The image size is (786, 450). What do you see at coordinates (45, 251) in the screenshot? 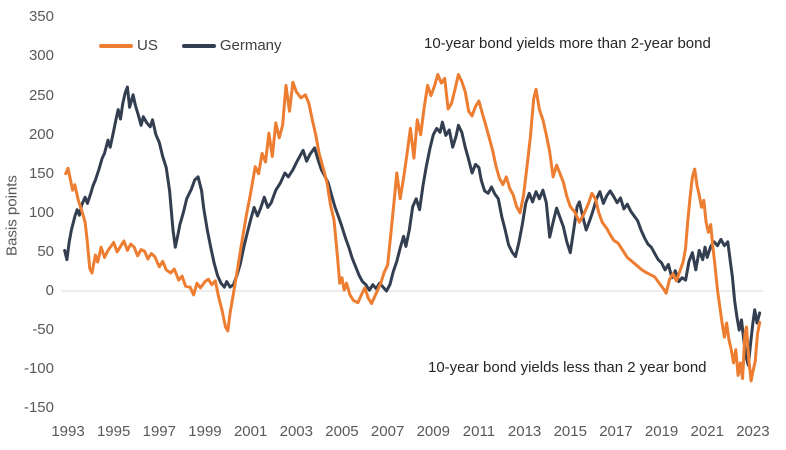
I see `y-tick-label: 50` at bounding box center [45, 251].